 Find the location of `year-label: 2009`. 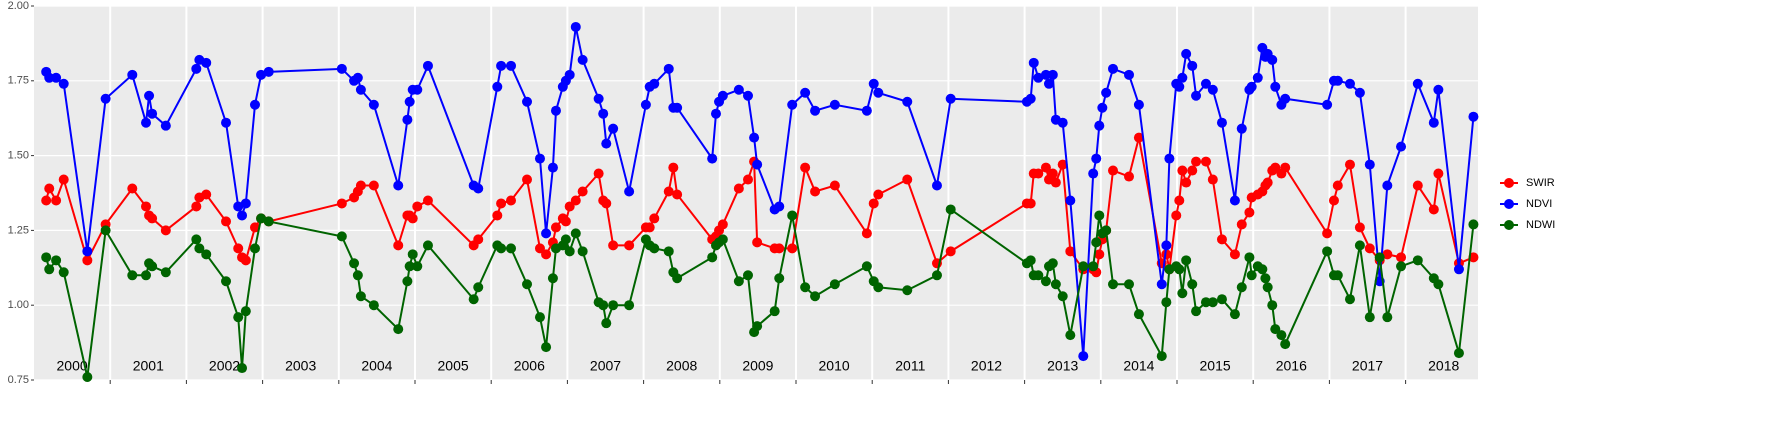

year-label: 2009 is located at coordinates (757, 366).